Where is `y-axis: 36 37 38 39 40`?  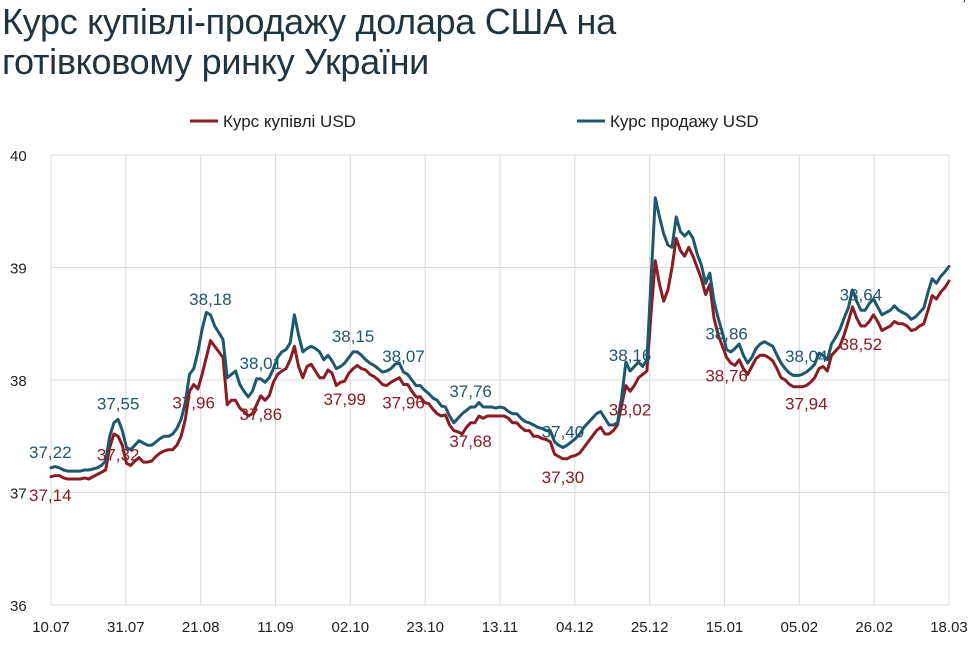
y-axis: 36 37 38 39 40 is located at coordinates (18, 381).